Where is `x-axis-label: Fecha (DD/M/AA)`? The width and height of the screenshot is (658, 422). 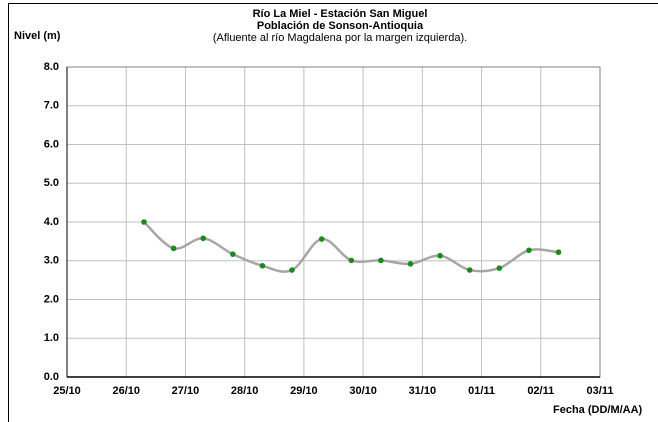 x-axis-label: Fecha (DD/M/AA) is located at coordinates (598, 410).